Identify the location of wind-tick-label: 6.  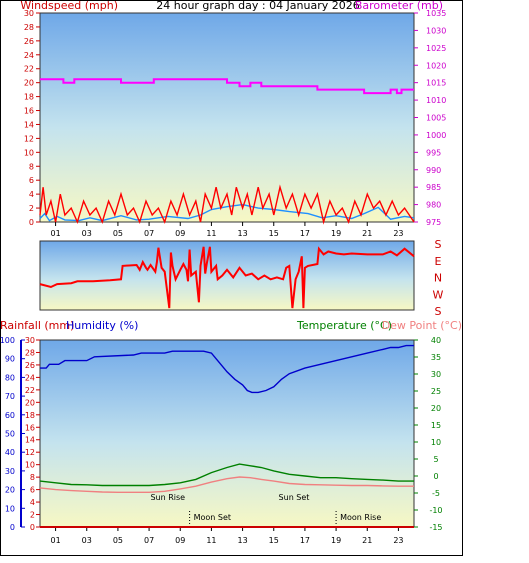
(31, 180).